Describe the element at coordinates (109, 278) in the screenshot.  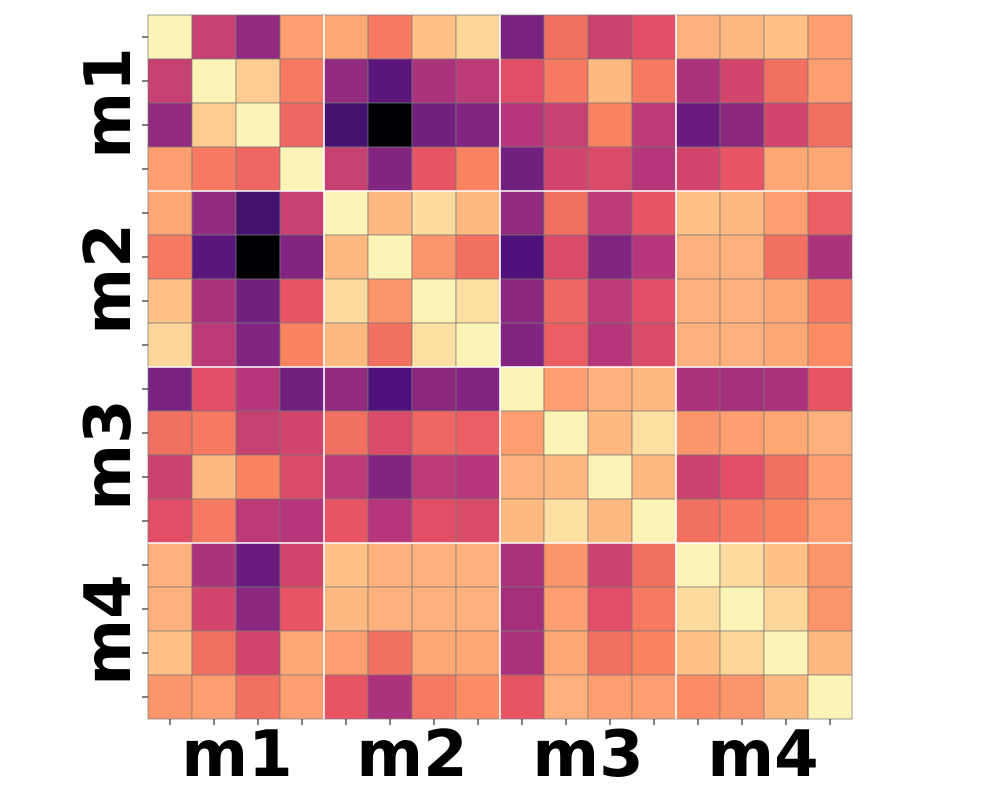
I see `y-label-m2: m2` at that location.